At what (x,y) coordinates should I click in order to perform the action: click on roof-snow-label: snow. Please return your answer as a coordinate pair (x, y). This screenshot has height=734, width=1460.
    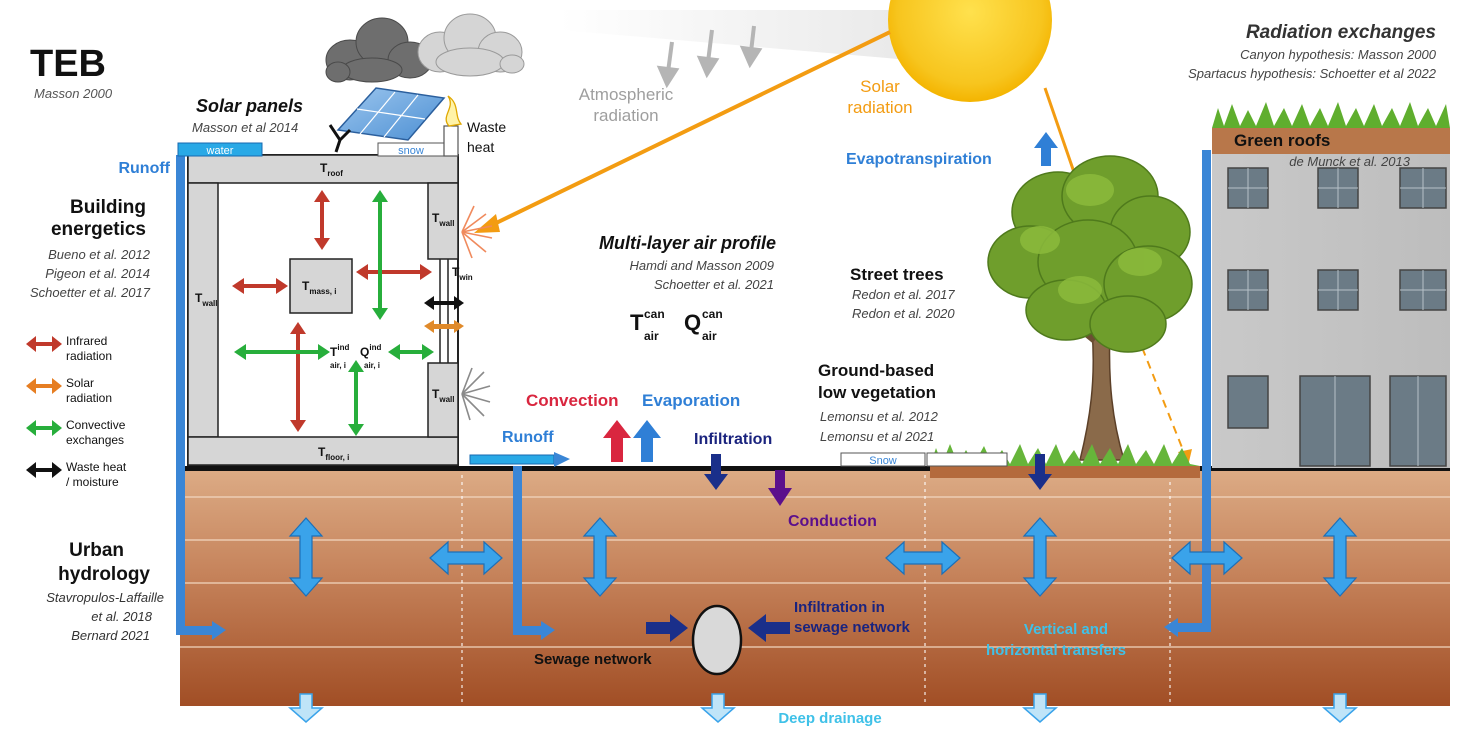
    Looking at the image, I should click on (411, 151).